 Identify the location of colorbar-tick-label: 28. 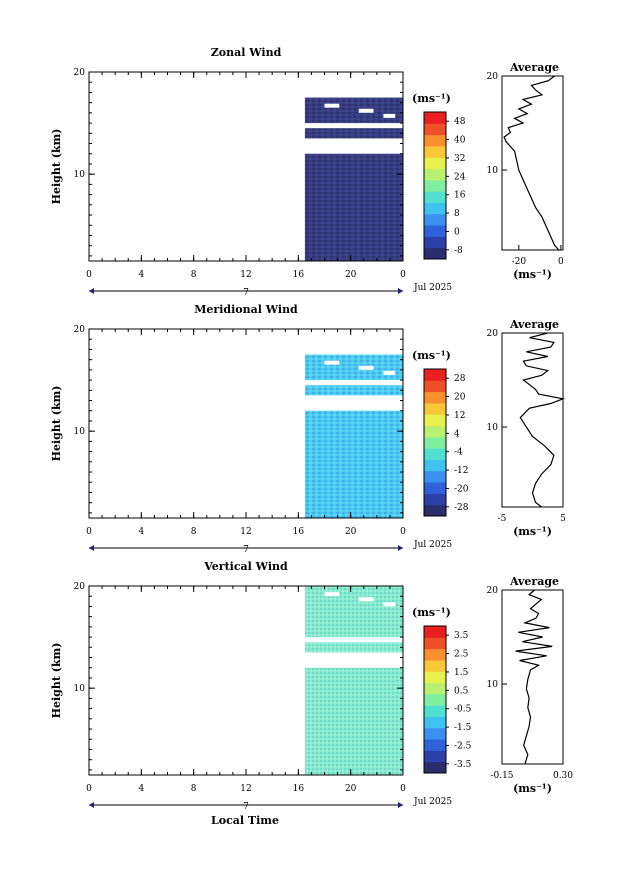
(460, 379).